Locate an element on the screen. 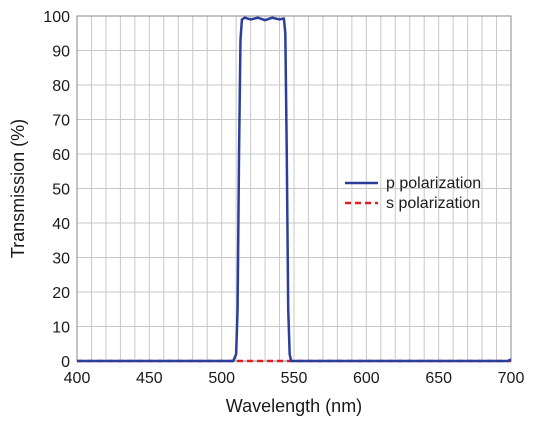 This screenshot has width=536, height=423. y-tick-label: 50 is located at coordinates (61, 190).